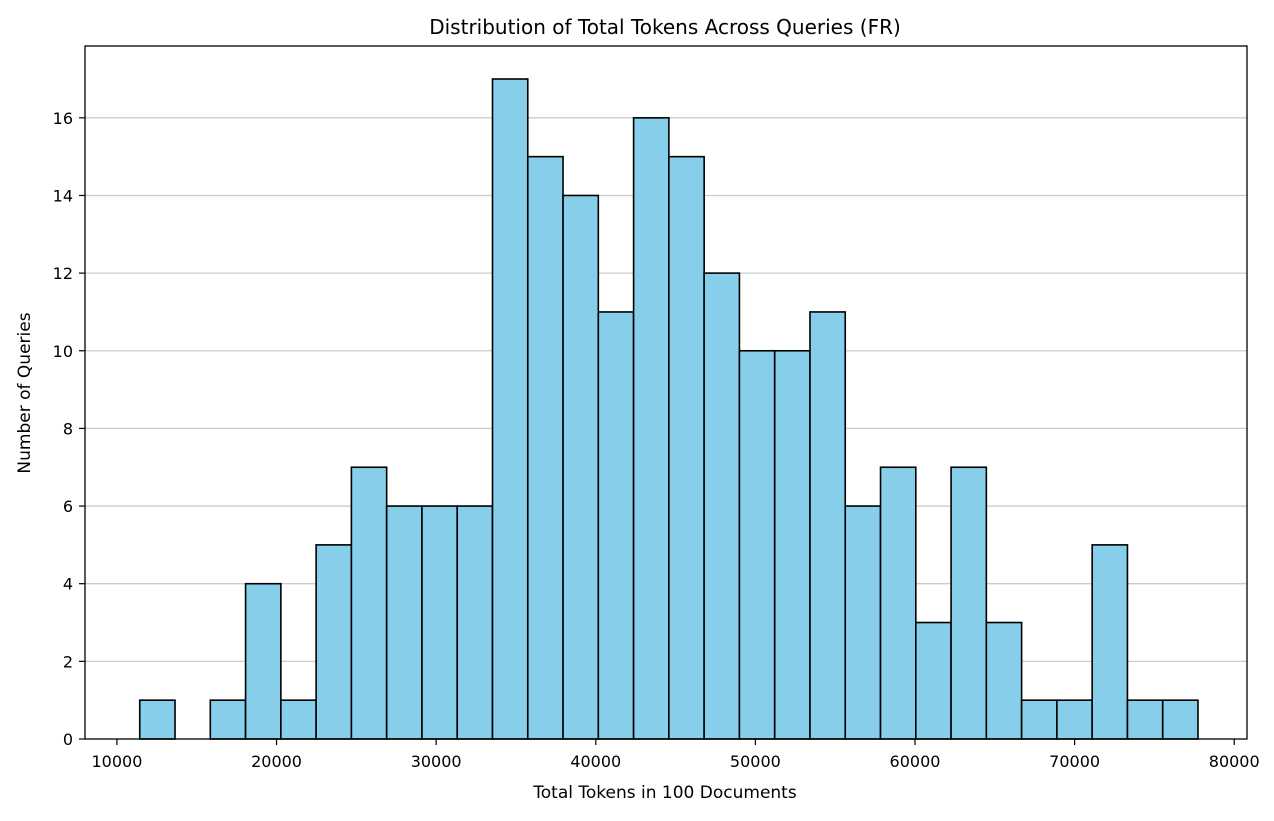 This screenshot has height=821, width=1274. I want to click on y-tick-label: 8, so click(68, 428).